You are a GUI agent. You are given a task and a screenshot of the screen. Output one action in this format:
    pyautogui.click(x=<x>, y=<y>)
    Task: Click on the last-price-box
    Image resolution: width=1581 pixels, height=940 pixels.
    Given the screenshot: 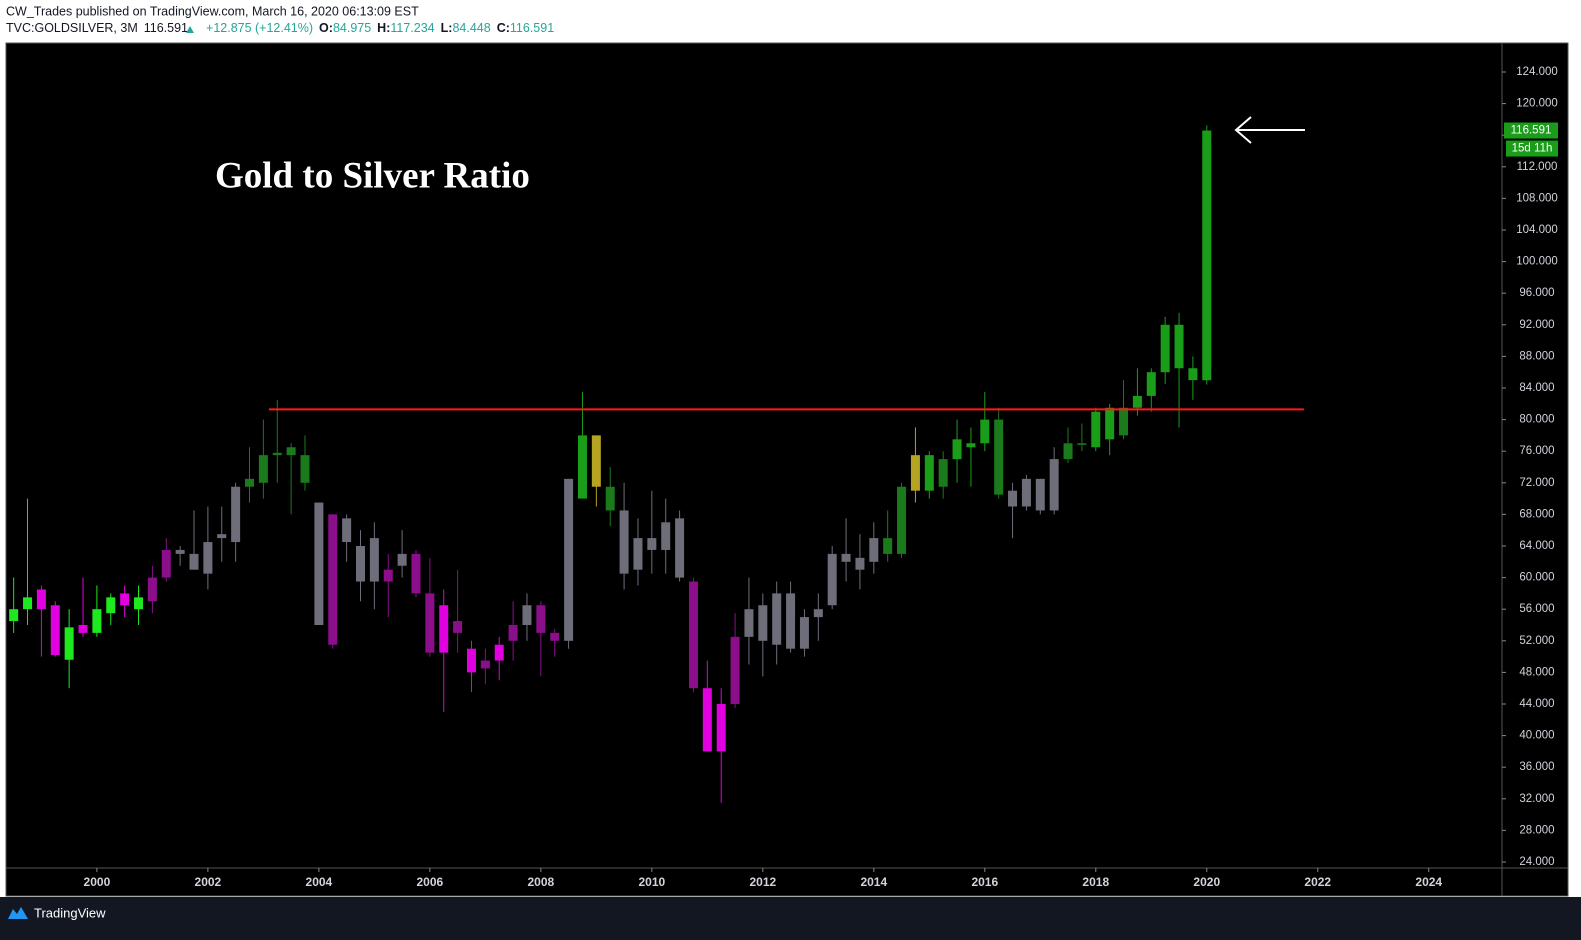 What is the action you would take?
    pyautogui.click(x=1531, y=130)
    